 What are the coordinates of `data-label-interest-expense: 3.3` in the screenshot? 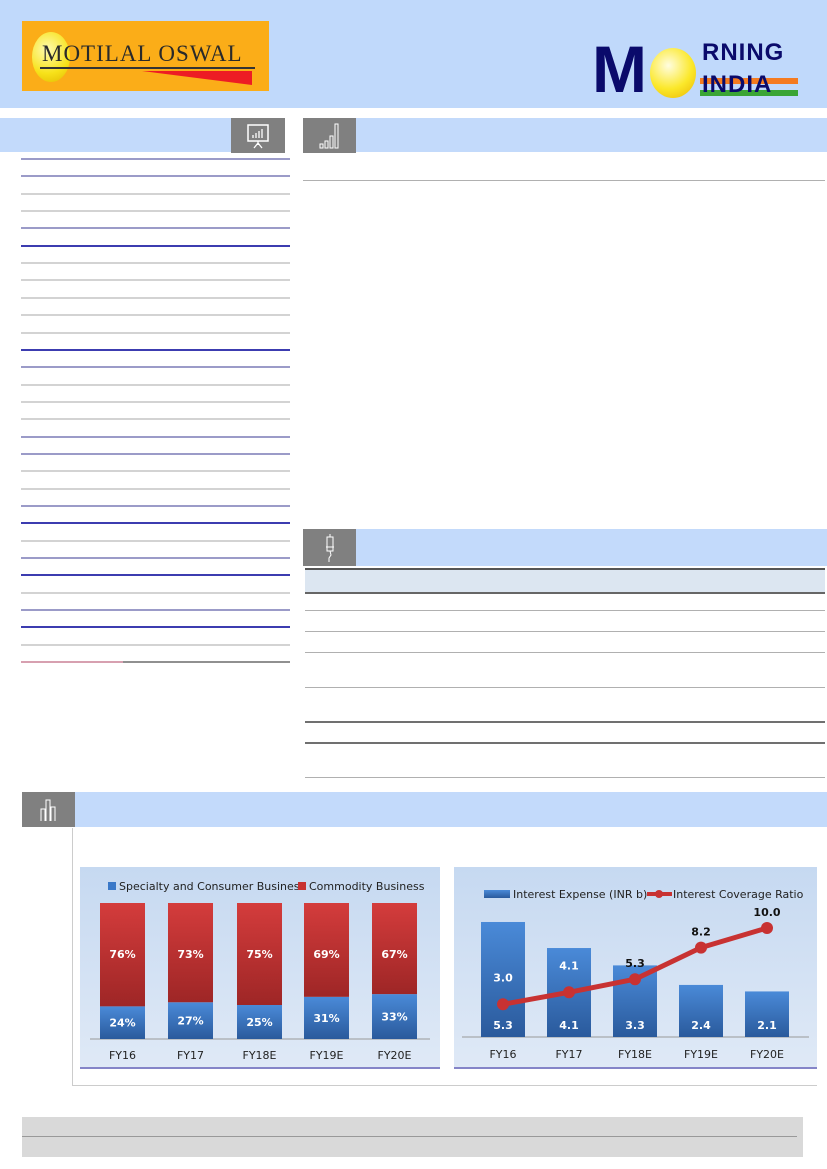 It's located at (635, 1025).